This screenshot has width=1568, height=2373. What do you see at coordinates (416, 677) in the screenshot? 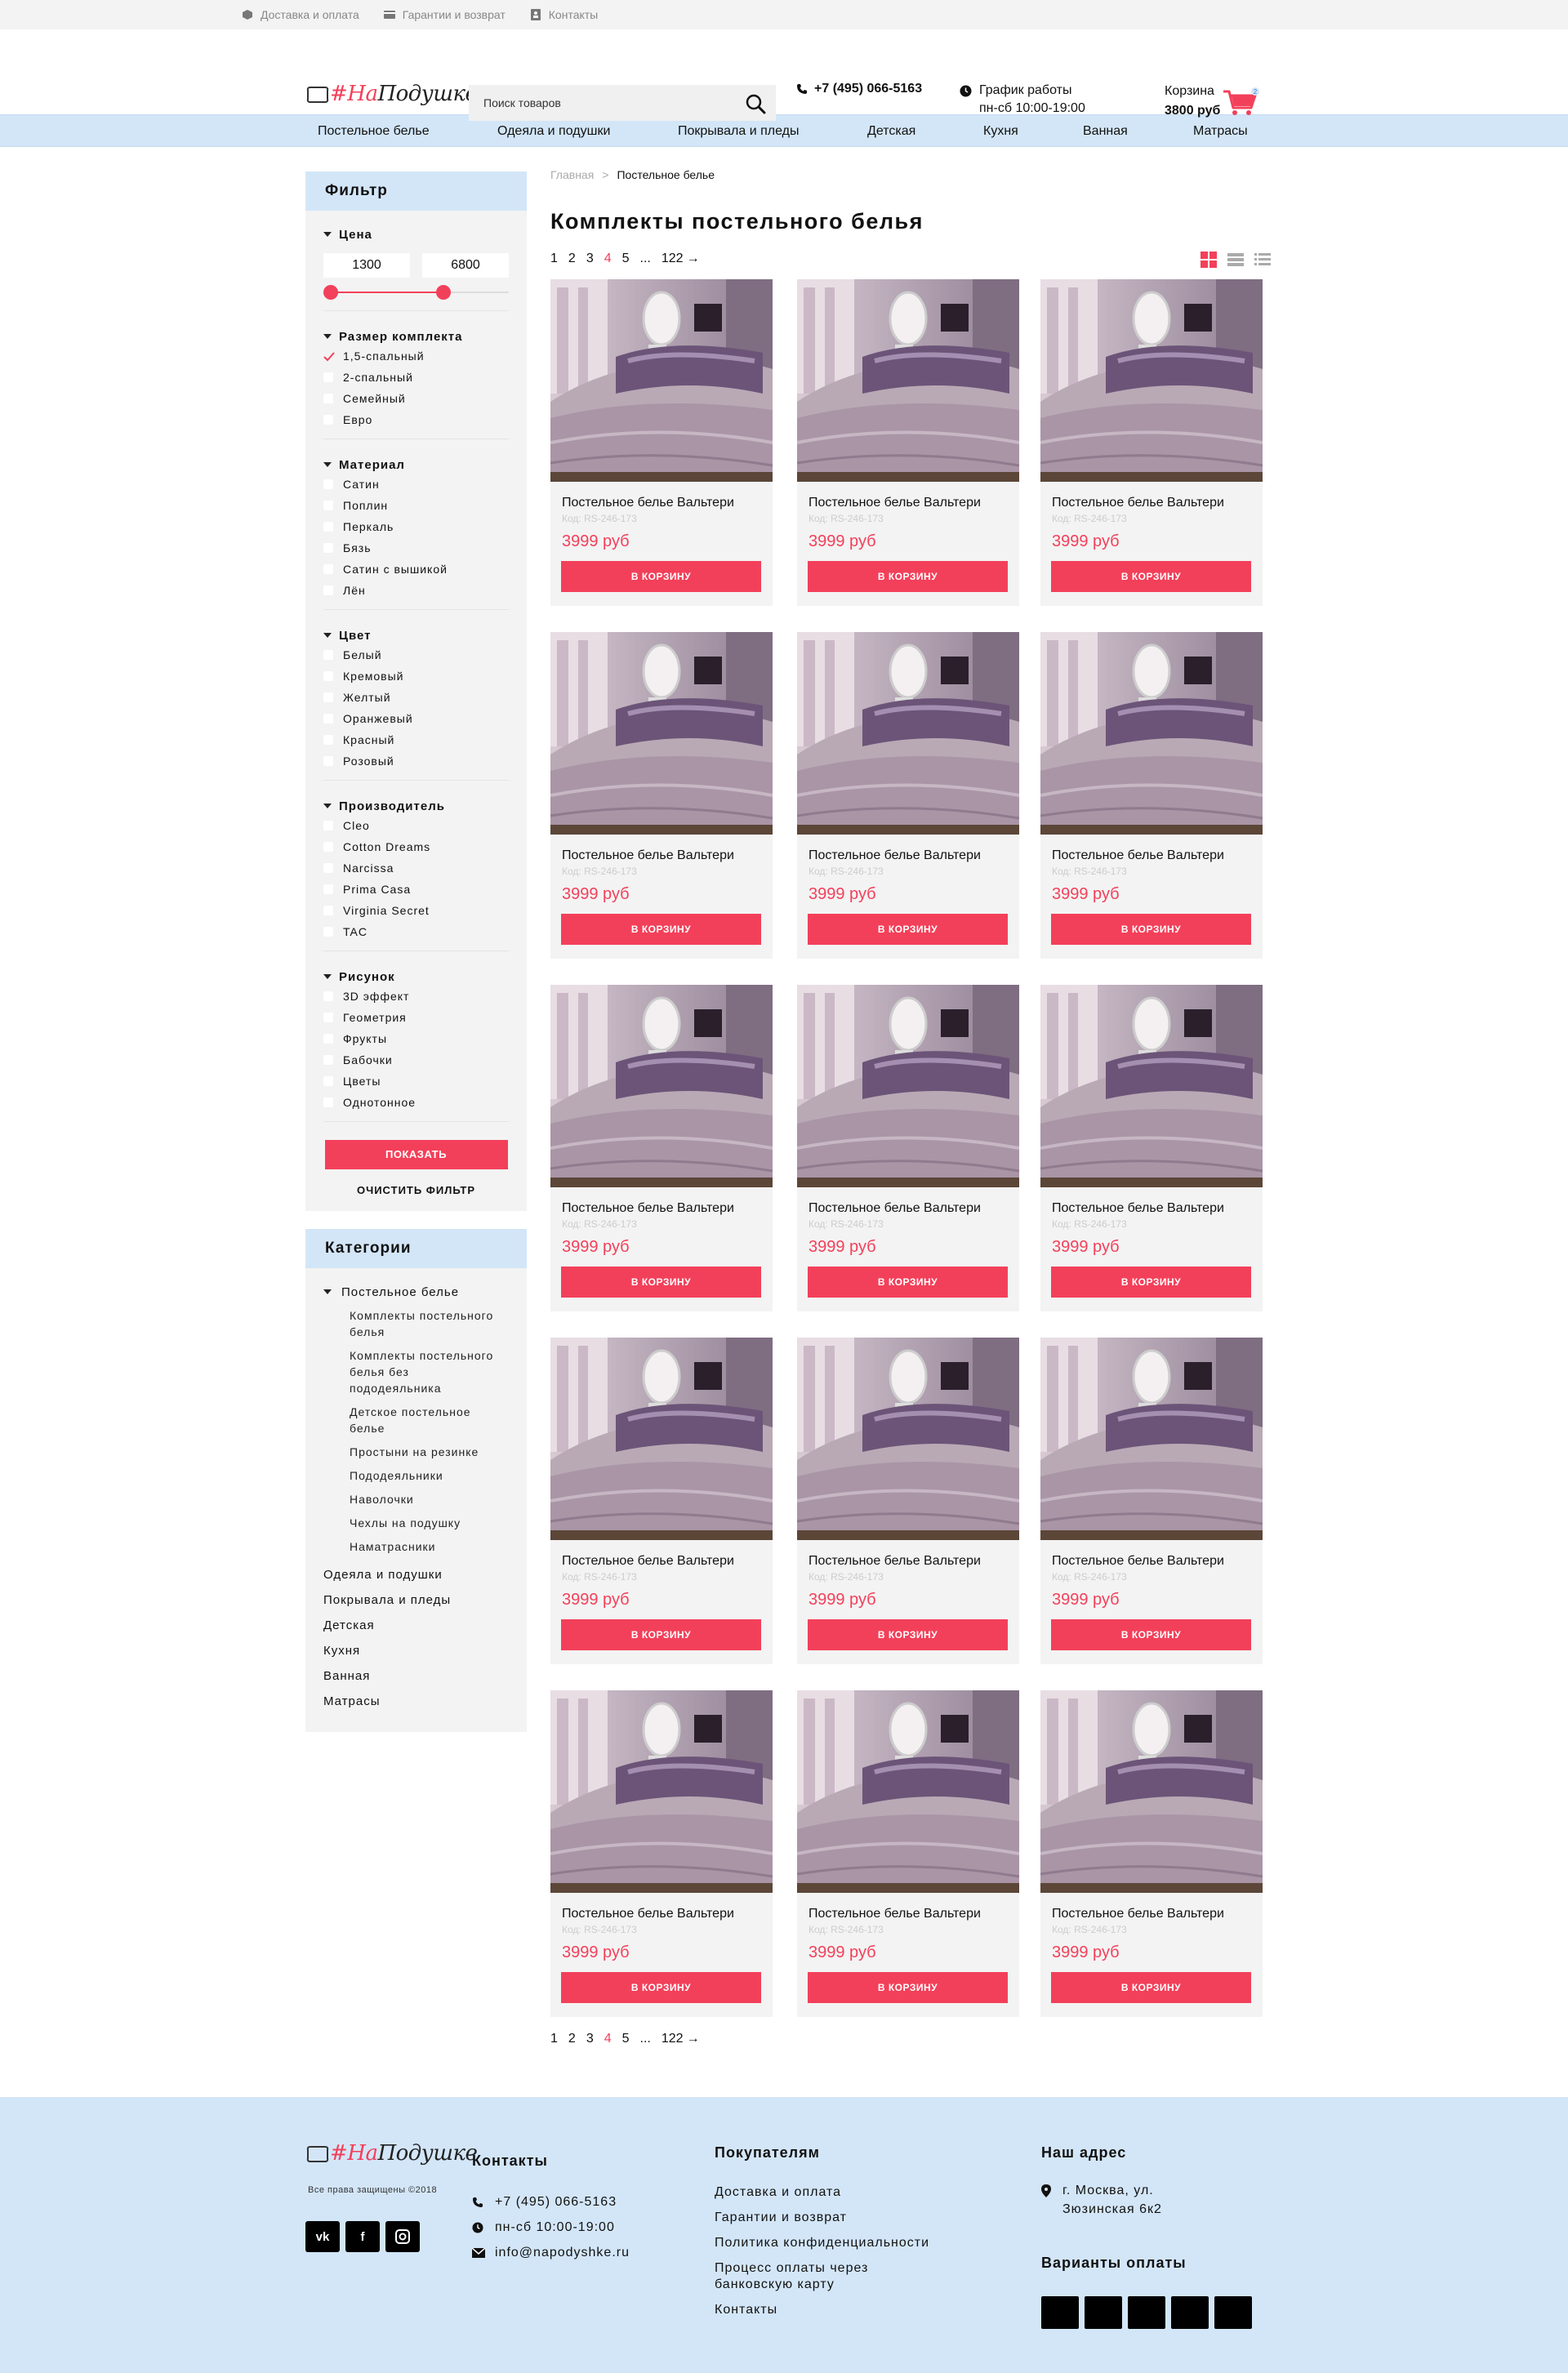
I see `filter-option: Кремовый` at bounding box center [416, 677].